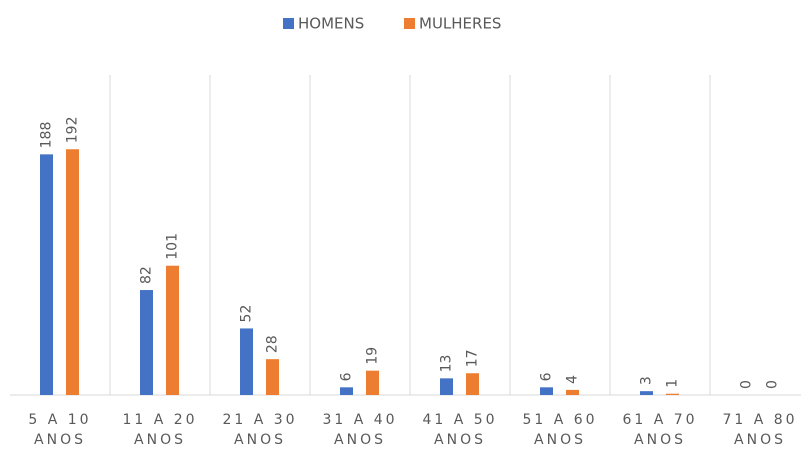 The image size is (801, 455). Describe the element at coordinates (360, 430) in the screenshot. I see `x-tick-label: 31 A 40 ANOS` at that location.